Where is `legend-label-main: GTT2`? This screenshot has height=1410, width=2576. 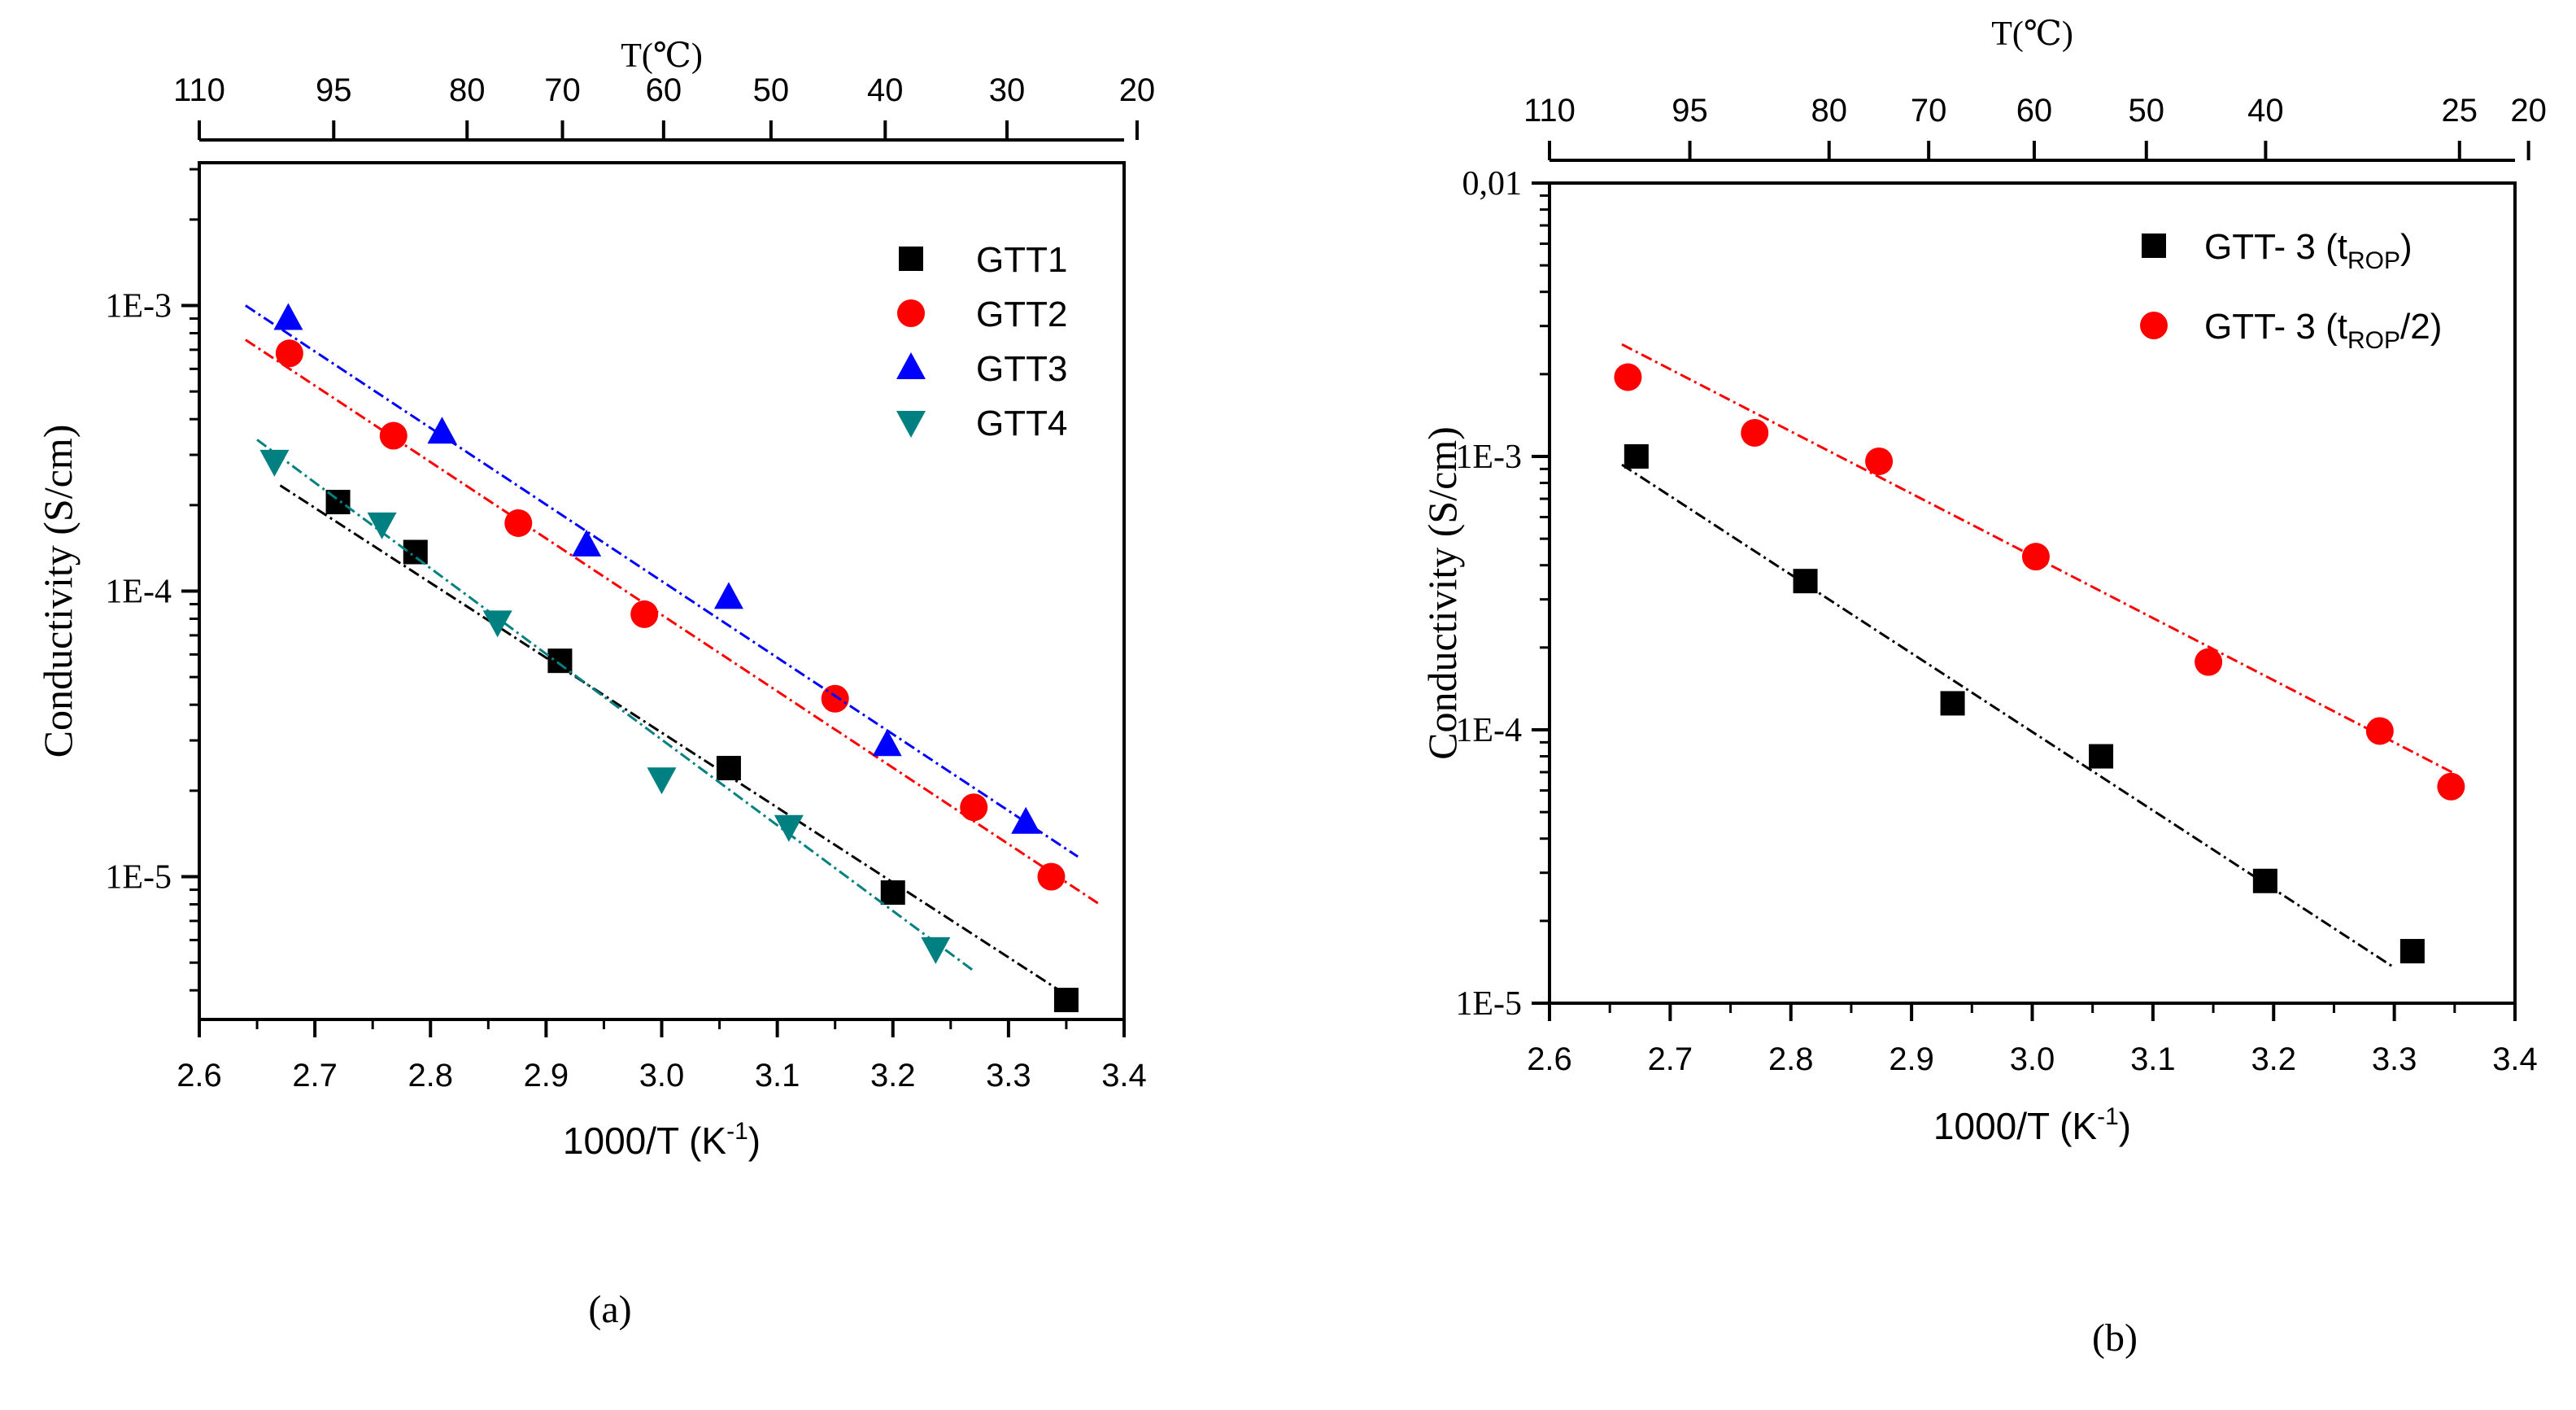
legend-label-main: GTT2 is located at coordinates (1021, 314).